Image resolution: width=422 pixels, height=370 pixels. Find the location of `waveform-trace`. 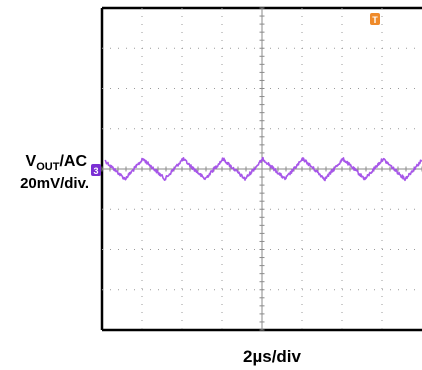

waveform-trace is located at coordinates (263, 169).